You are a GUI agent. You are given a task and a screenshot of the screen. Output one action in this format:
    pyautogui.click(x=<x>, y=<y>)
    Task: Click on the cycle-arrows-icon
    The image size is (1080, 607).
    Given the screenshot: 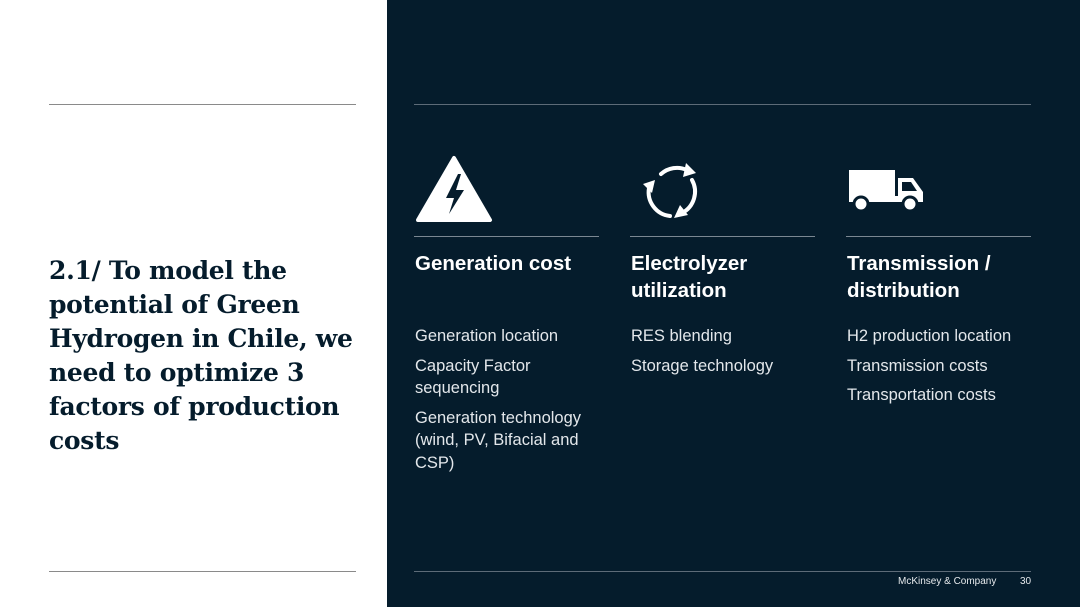 What is the action you would take?
    pyautogui.click(x=723, y=191)
    